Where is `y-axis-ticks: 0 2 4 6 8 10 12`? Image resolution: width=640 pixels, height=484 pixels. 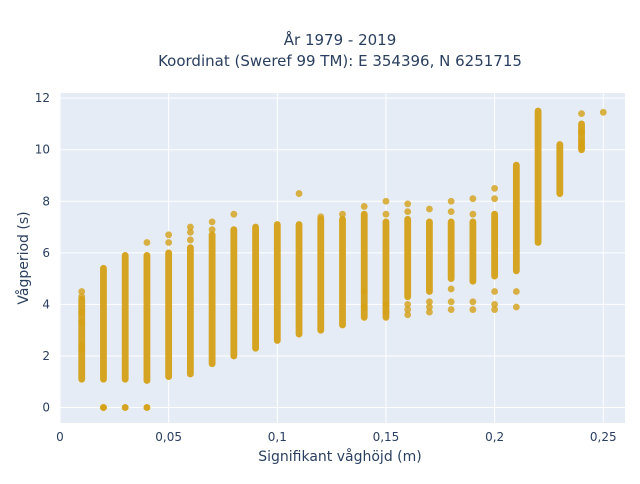
y-axis-ticks: 0 2 4 6 8 10 12 is located at coordinates (42, 252).